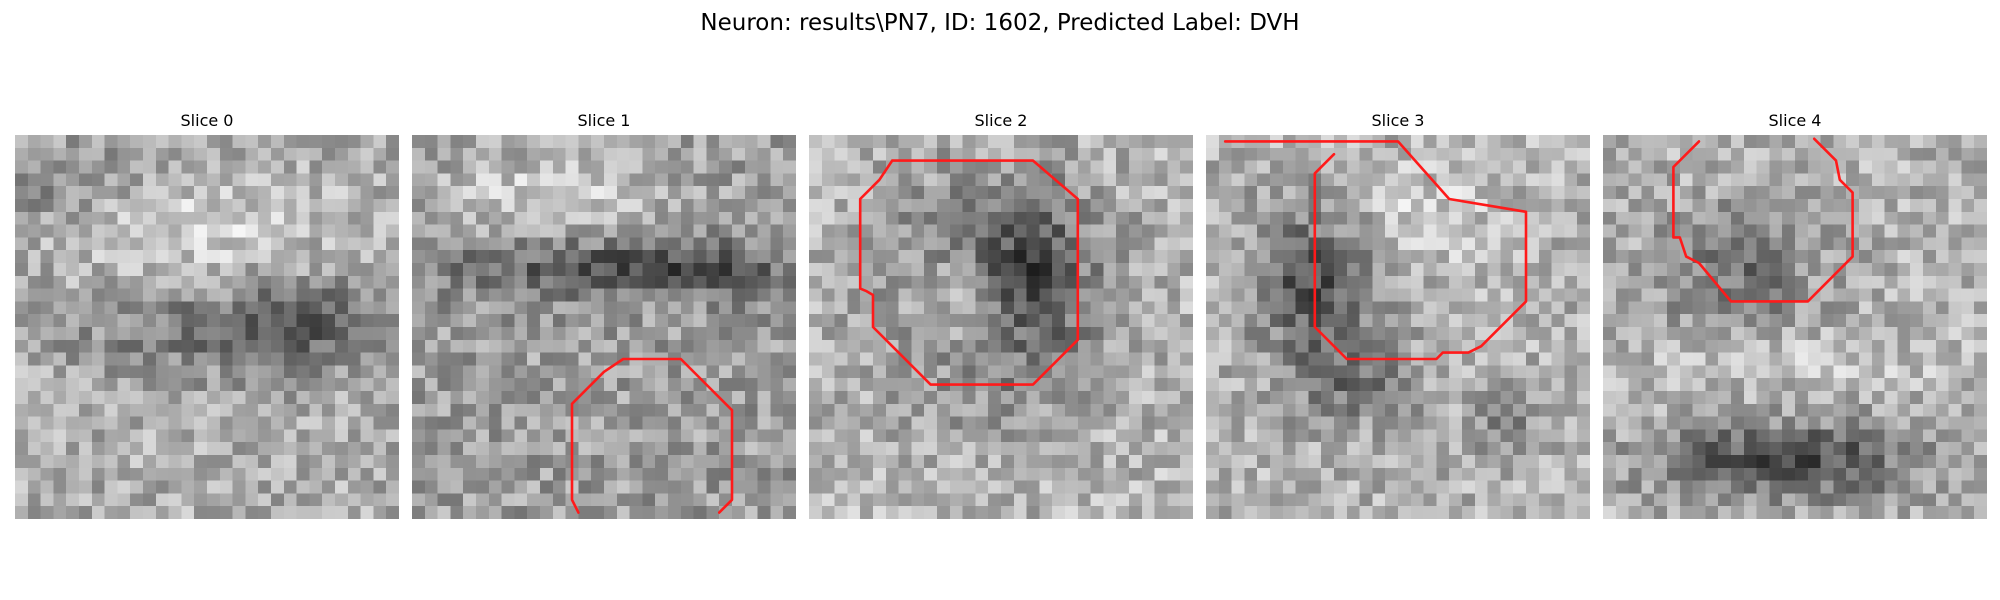 The image size is (2000, 600). Describe the element at coordinates (604, 120) in the screenshot. I see `slice-title: Slice 1` at that location.